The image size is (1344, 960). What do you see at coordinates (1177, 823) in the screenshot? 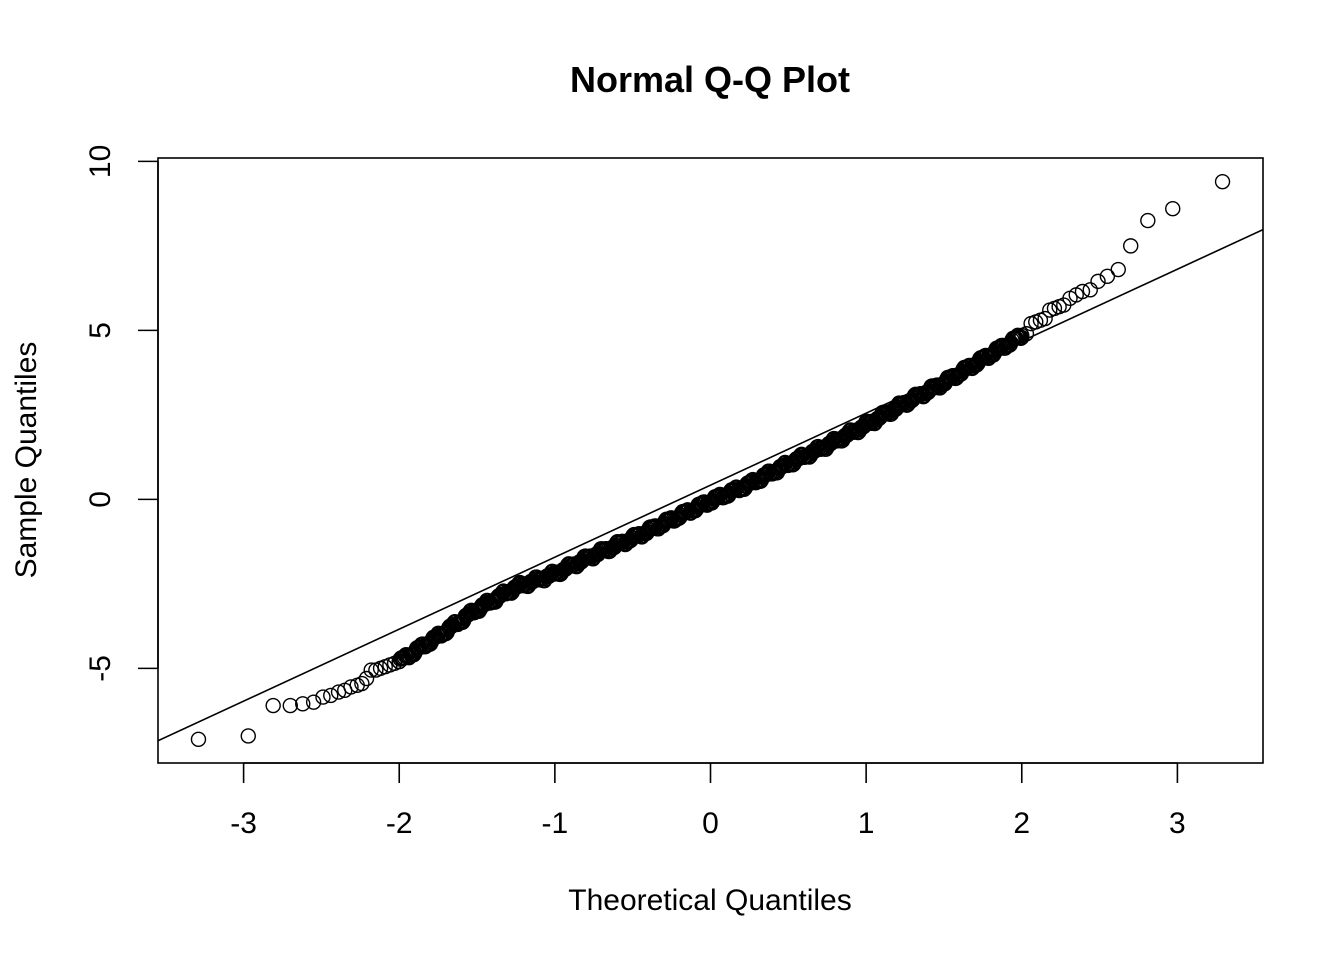
I see `x-tick-label: 3` at bounding box center [1177, 823].